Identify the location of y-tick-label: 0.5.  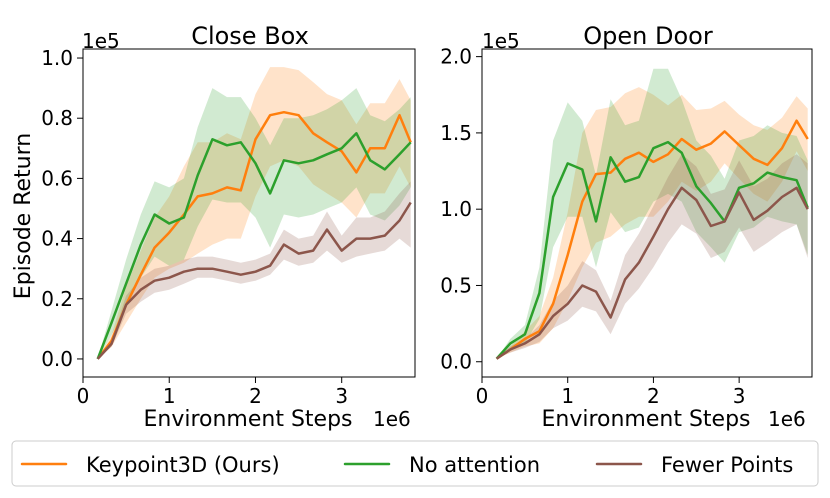
(456, 285).